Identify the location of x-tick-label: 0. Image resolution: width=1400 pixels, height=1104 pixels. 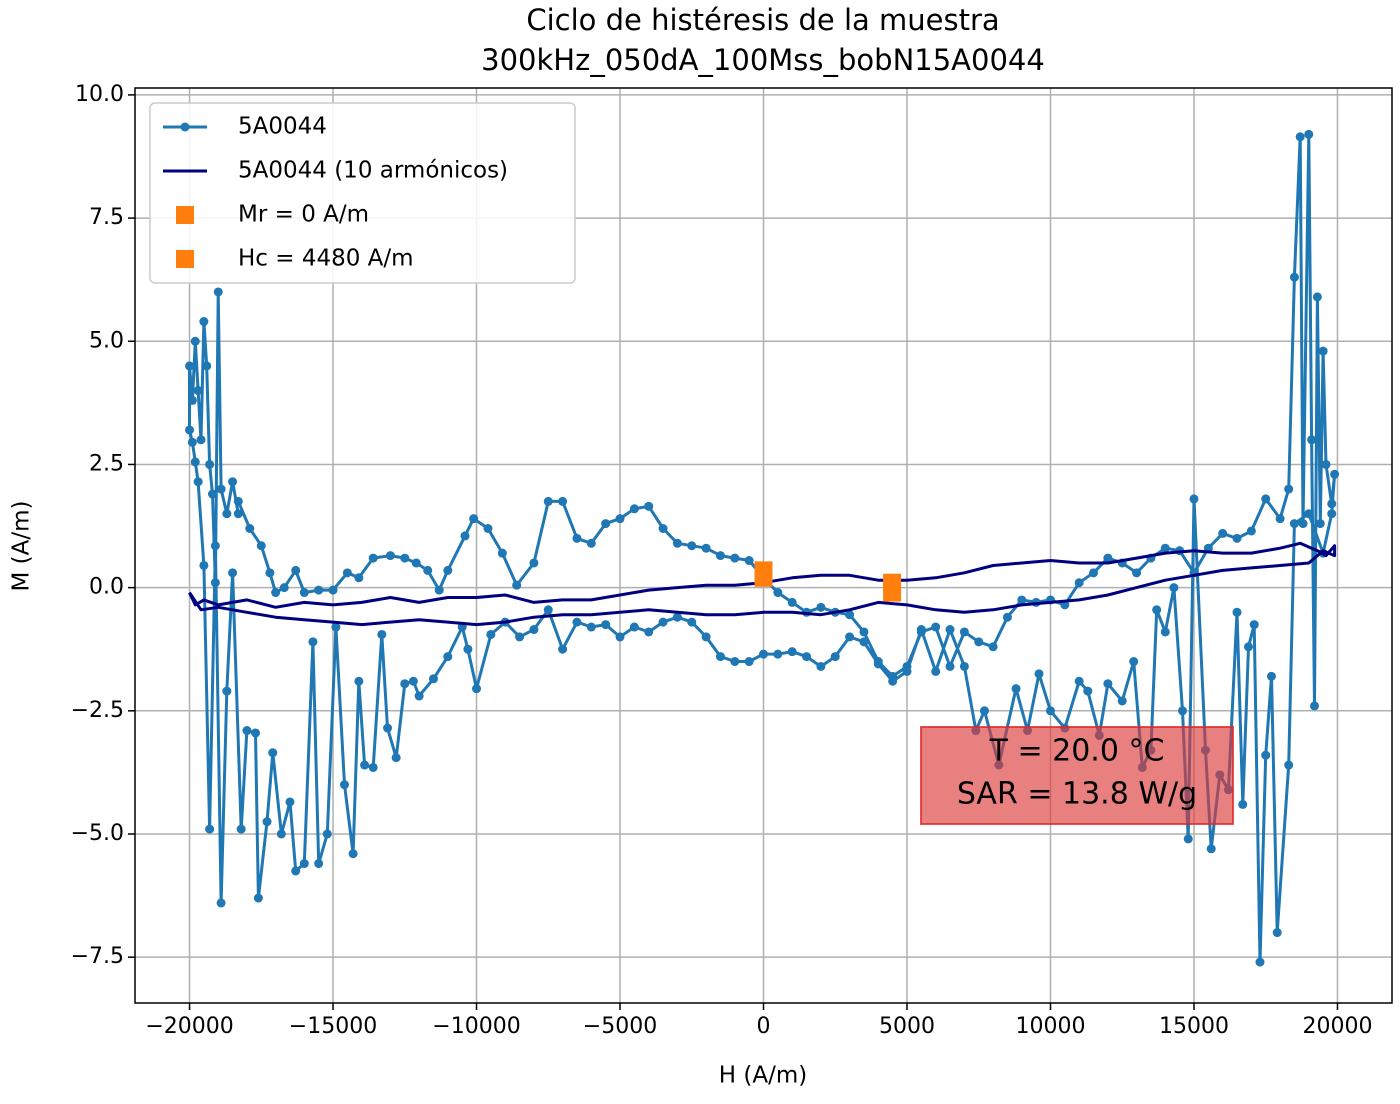
(764, 1026).